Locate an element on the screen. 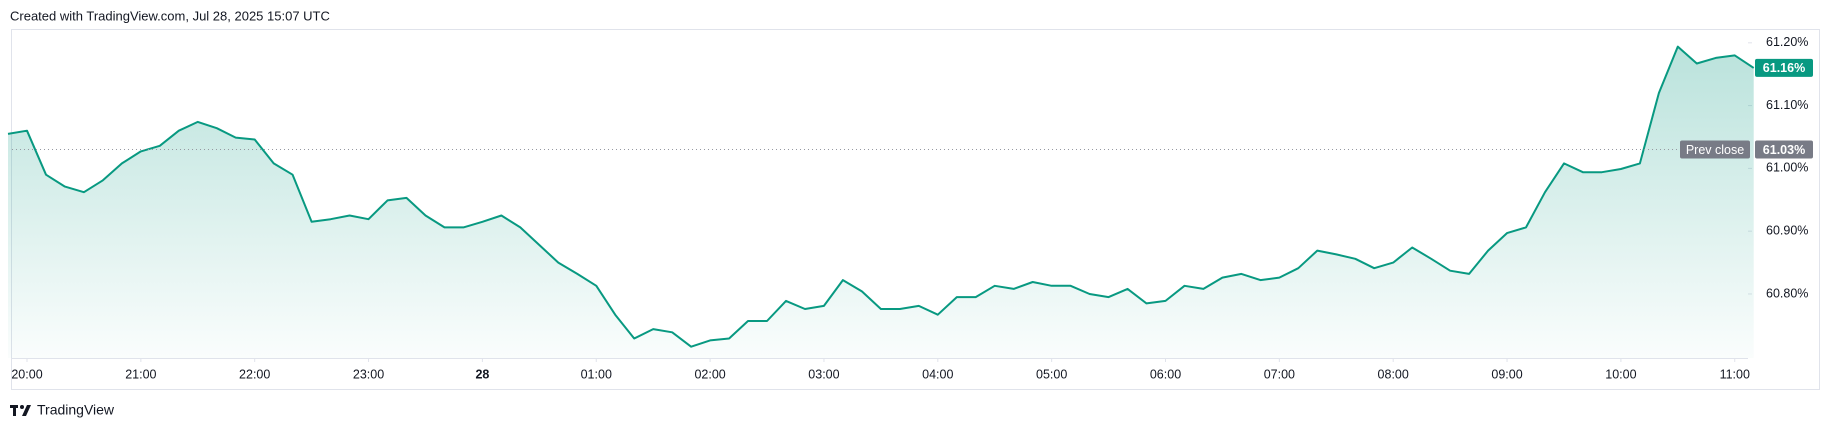  x-tick-label: 08:00 is located at coordinates (1393, 374).